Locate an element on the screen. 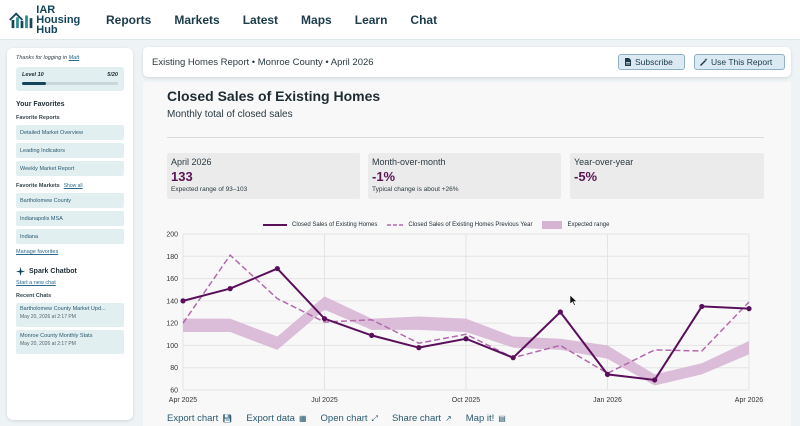 The image size is (800, 426). x-tick-label: Apr 2025 is located at coordinates (183, 400).